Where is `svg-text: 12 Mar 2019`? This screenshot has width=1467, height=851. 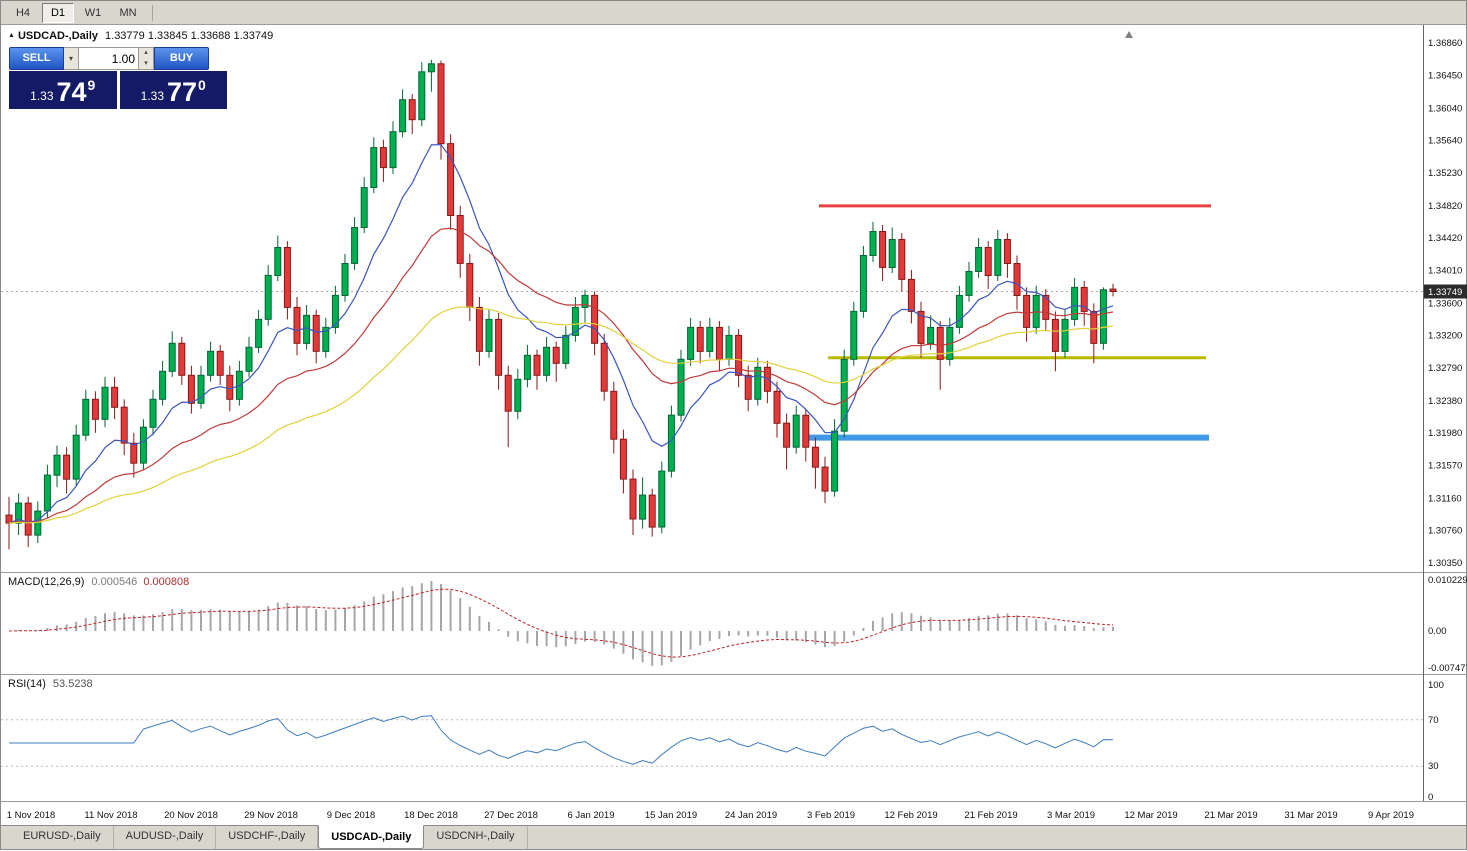
svg-text: 12 Mar 2019 is located at coordinates (1150, 815).